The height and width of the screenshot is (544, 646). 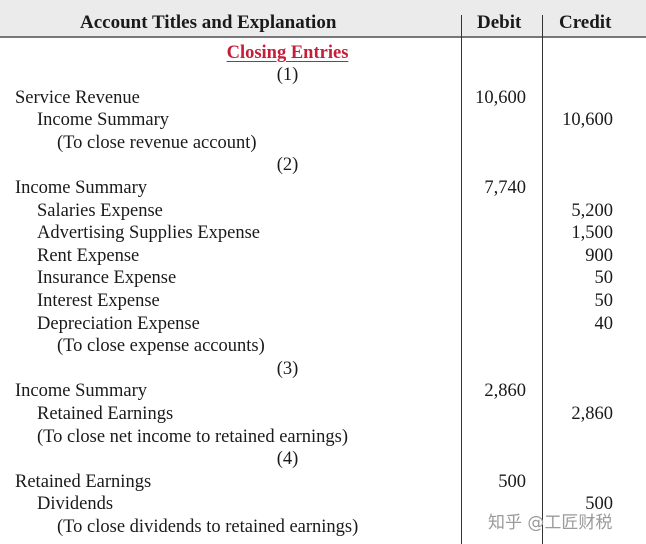 I want to click on credit-amount: 500, so click(x=599, y=504).